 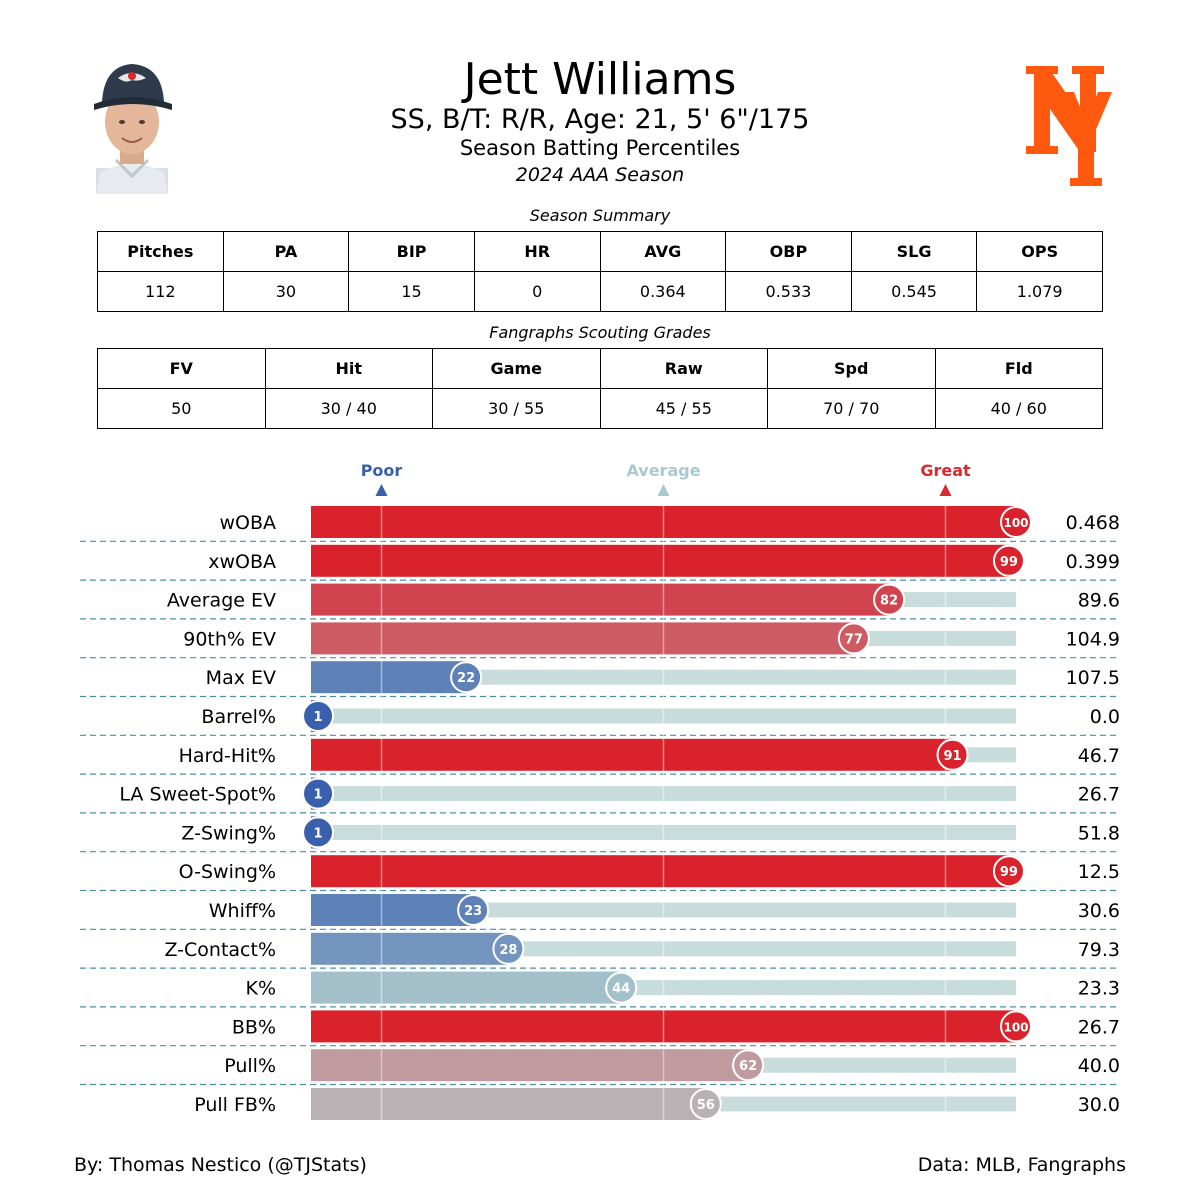 What do you see at coordinates (348, 368) in the screenshot?
I see `grades-header: Hit` at bounding box center [348, 368].